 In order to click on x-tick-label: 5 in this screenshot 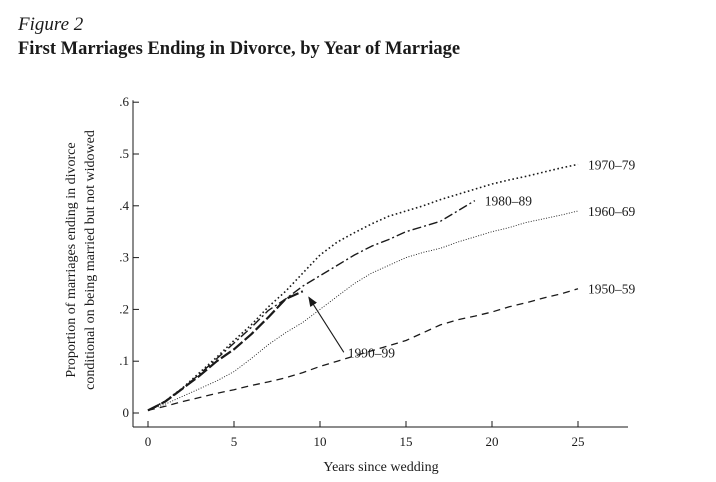, I will do `click(234, 441)`.